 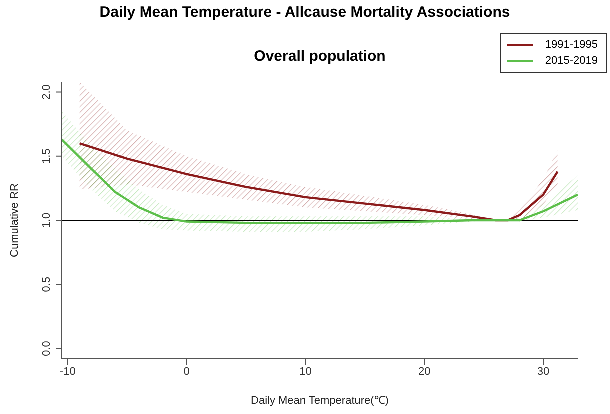 I want to click on y-tick-label: 0.5, so click(x=47, y=284).